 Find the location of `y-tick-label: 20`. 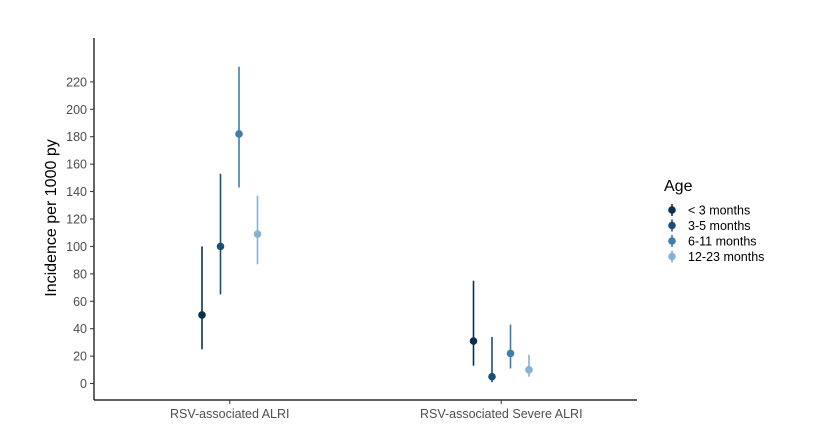

y-tick-label: 20 is located at coordinates (80, 357).